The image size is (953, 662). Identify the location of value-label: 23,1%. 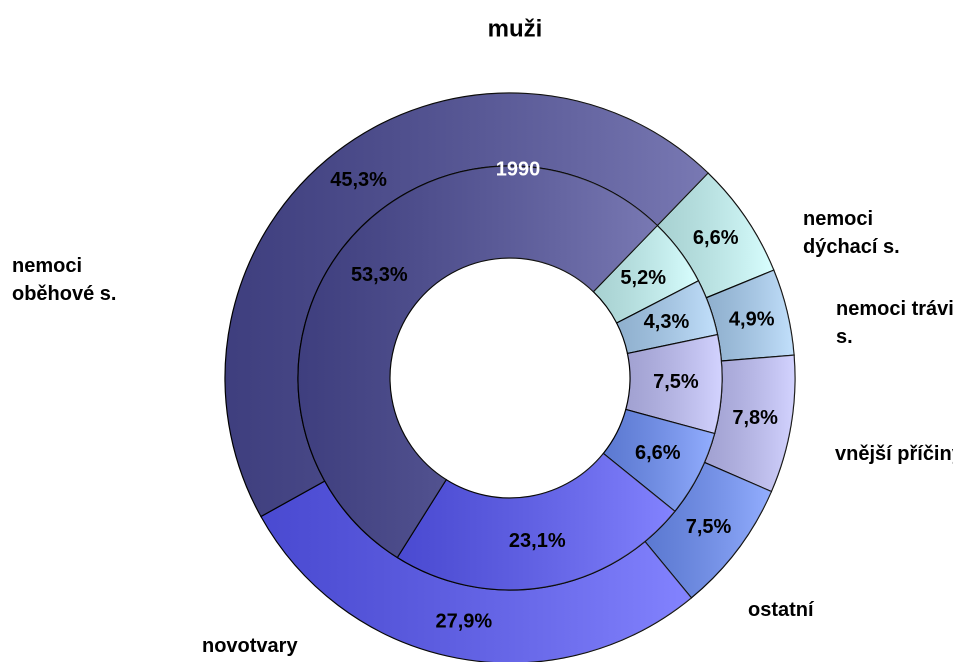
(537, 541).